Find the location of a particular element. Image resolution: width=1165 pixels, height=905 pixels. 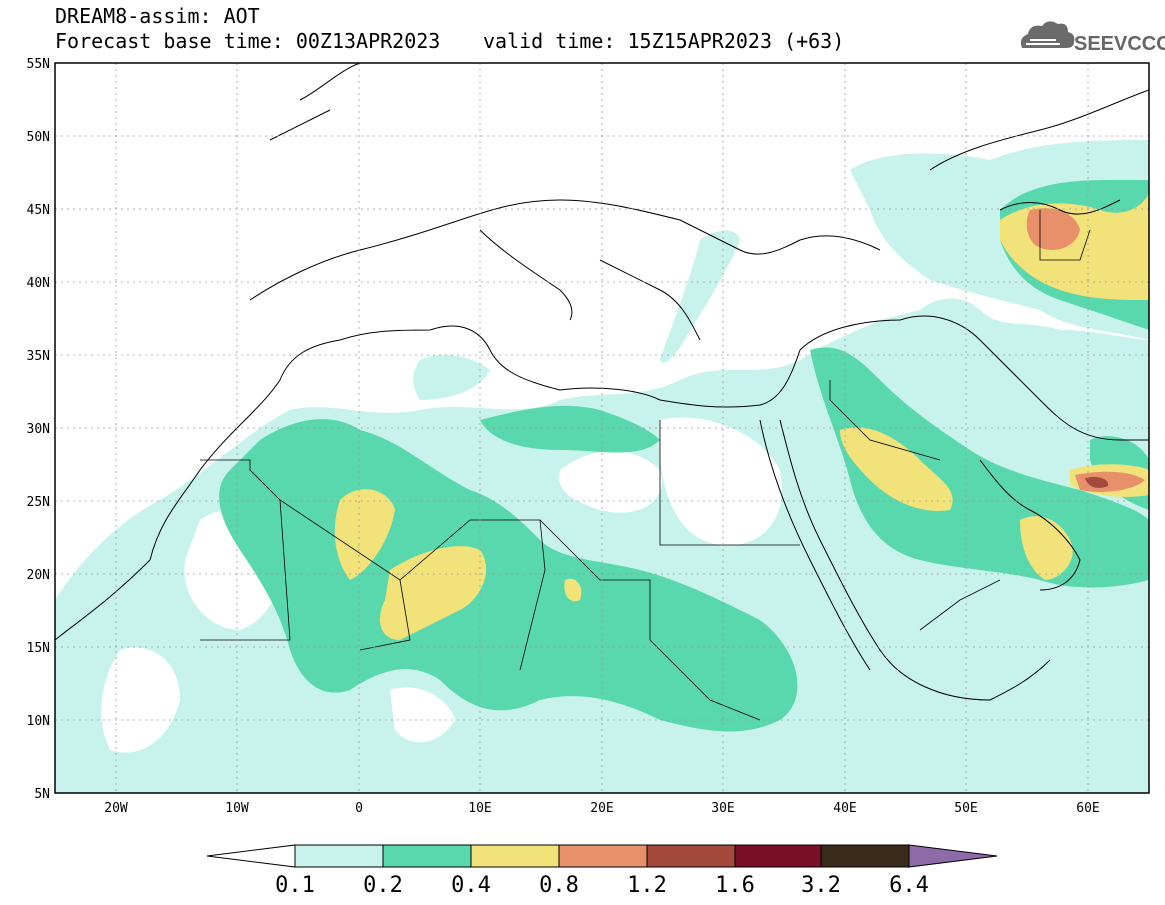

colorbar: 0.1 0.2 0.4 0.8 1.2 1.6 3.2 6.4 is located at coordinates (602, 871).